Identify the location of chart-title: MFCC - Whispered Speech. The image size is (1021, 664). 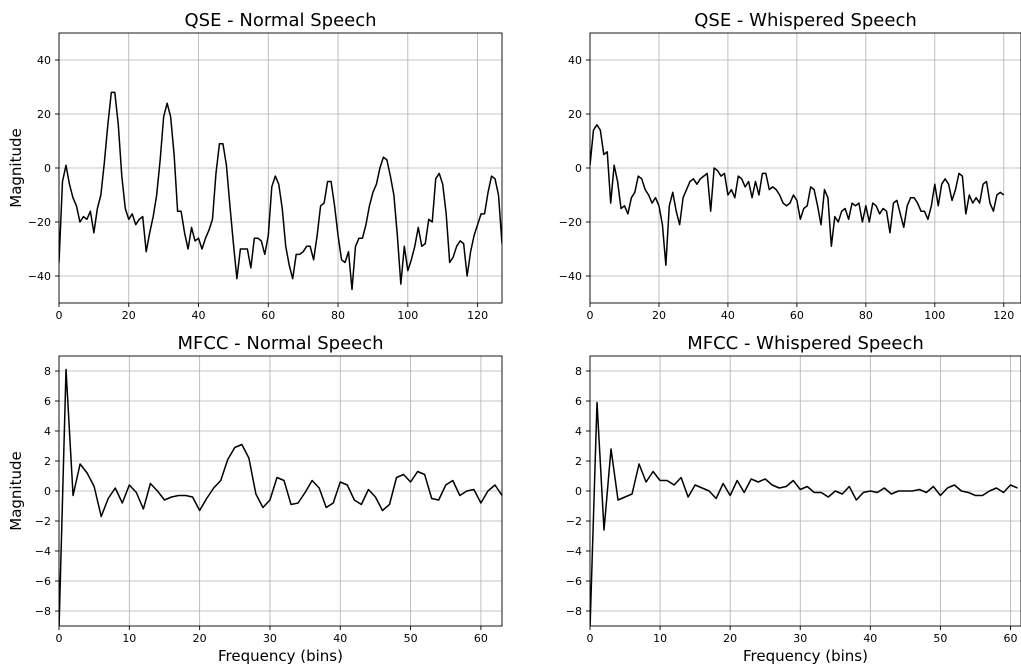
(805, 343).